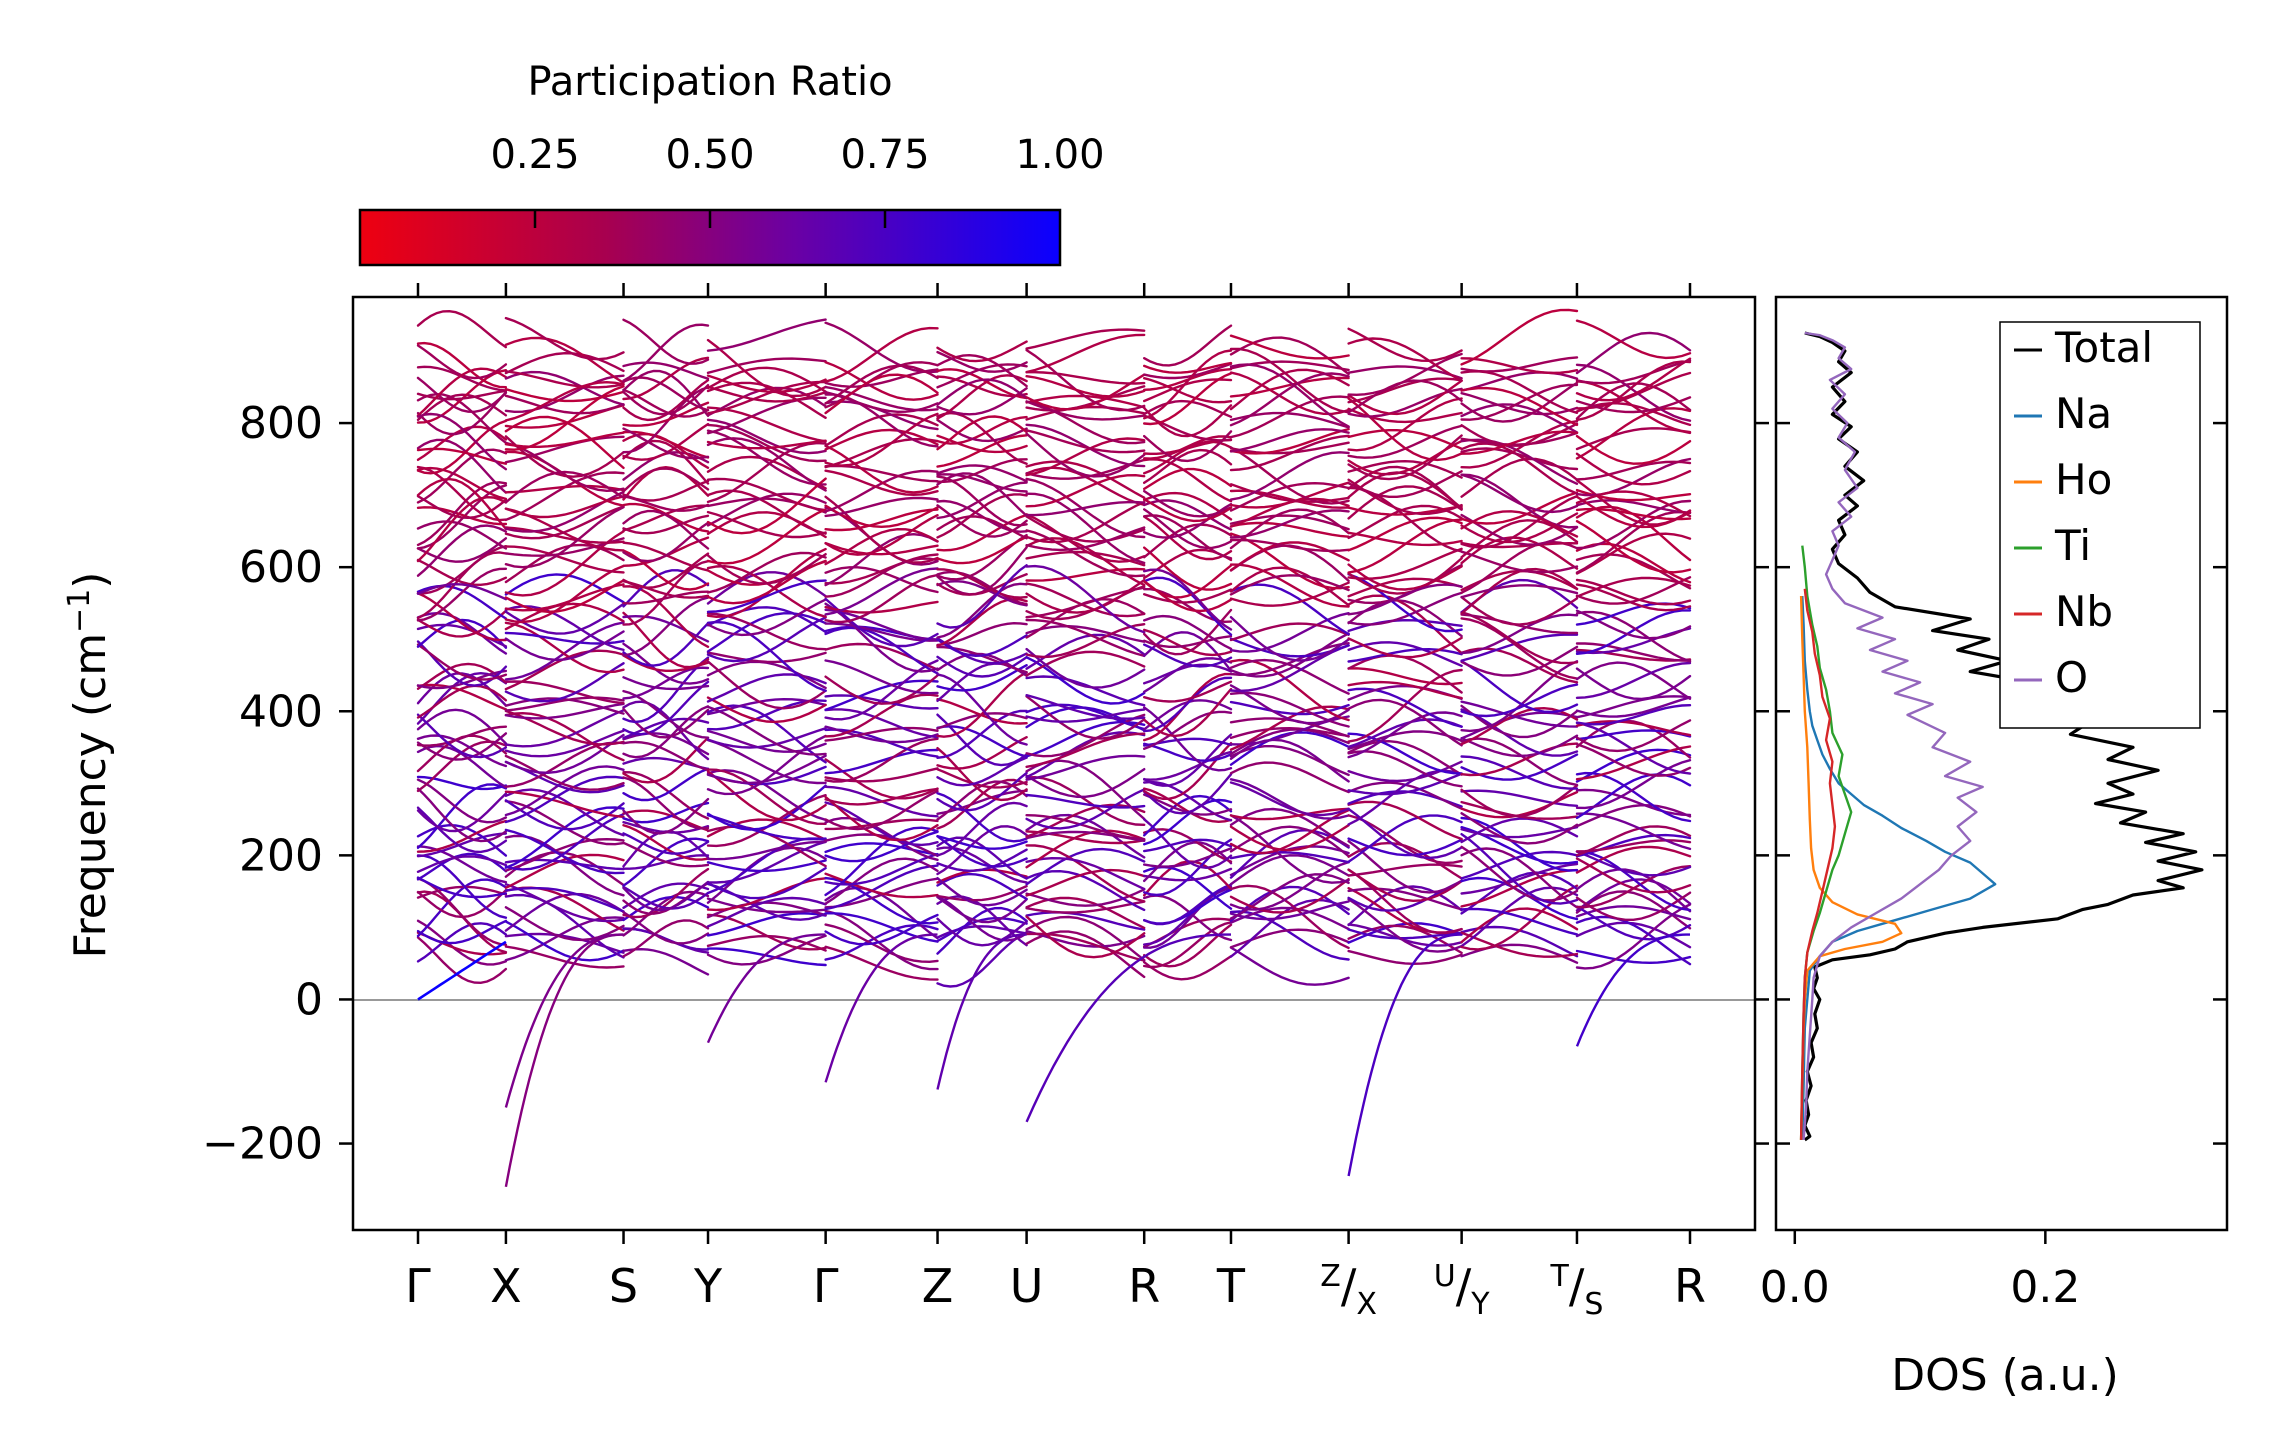 The width and height of the screenshot is (2271, 1455). Describe the element at coordinates (281, 567) in the screenshot. I see `y-tick-label: 600` at that location.